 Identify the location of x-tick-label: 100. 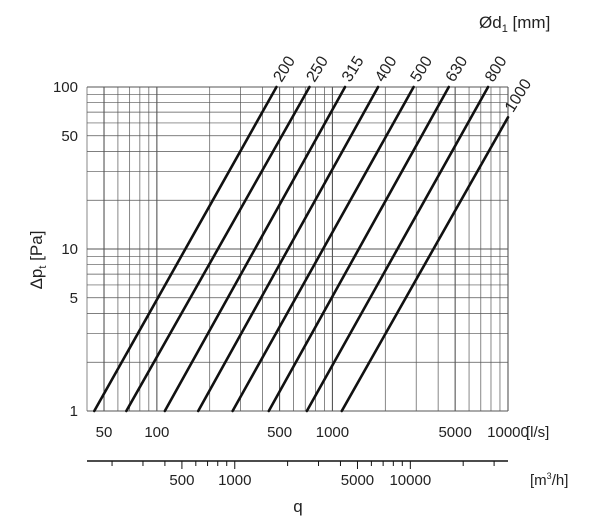
(156, 432).